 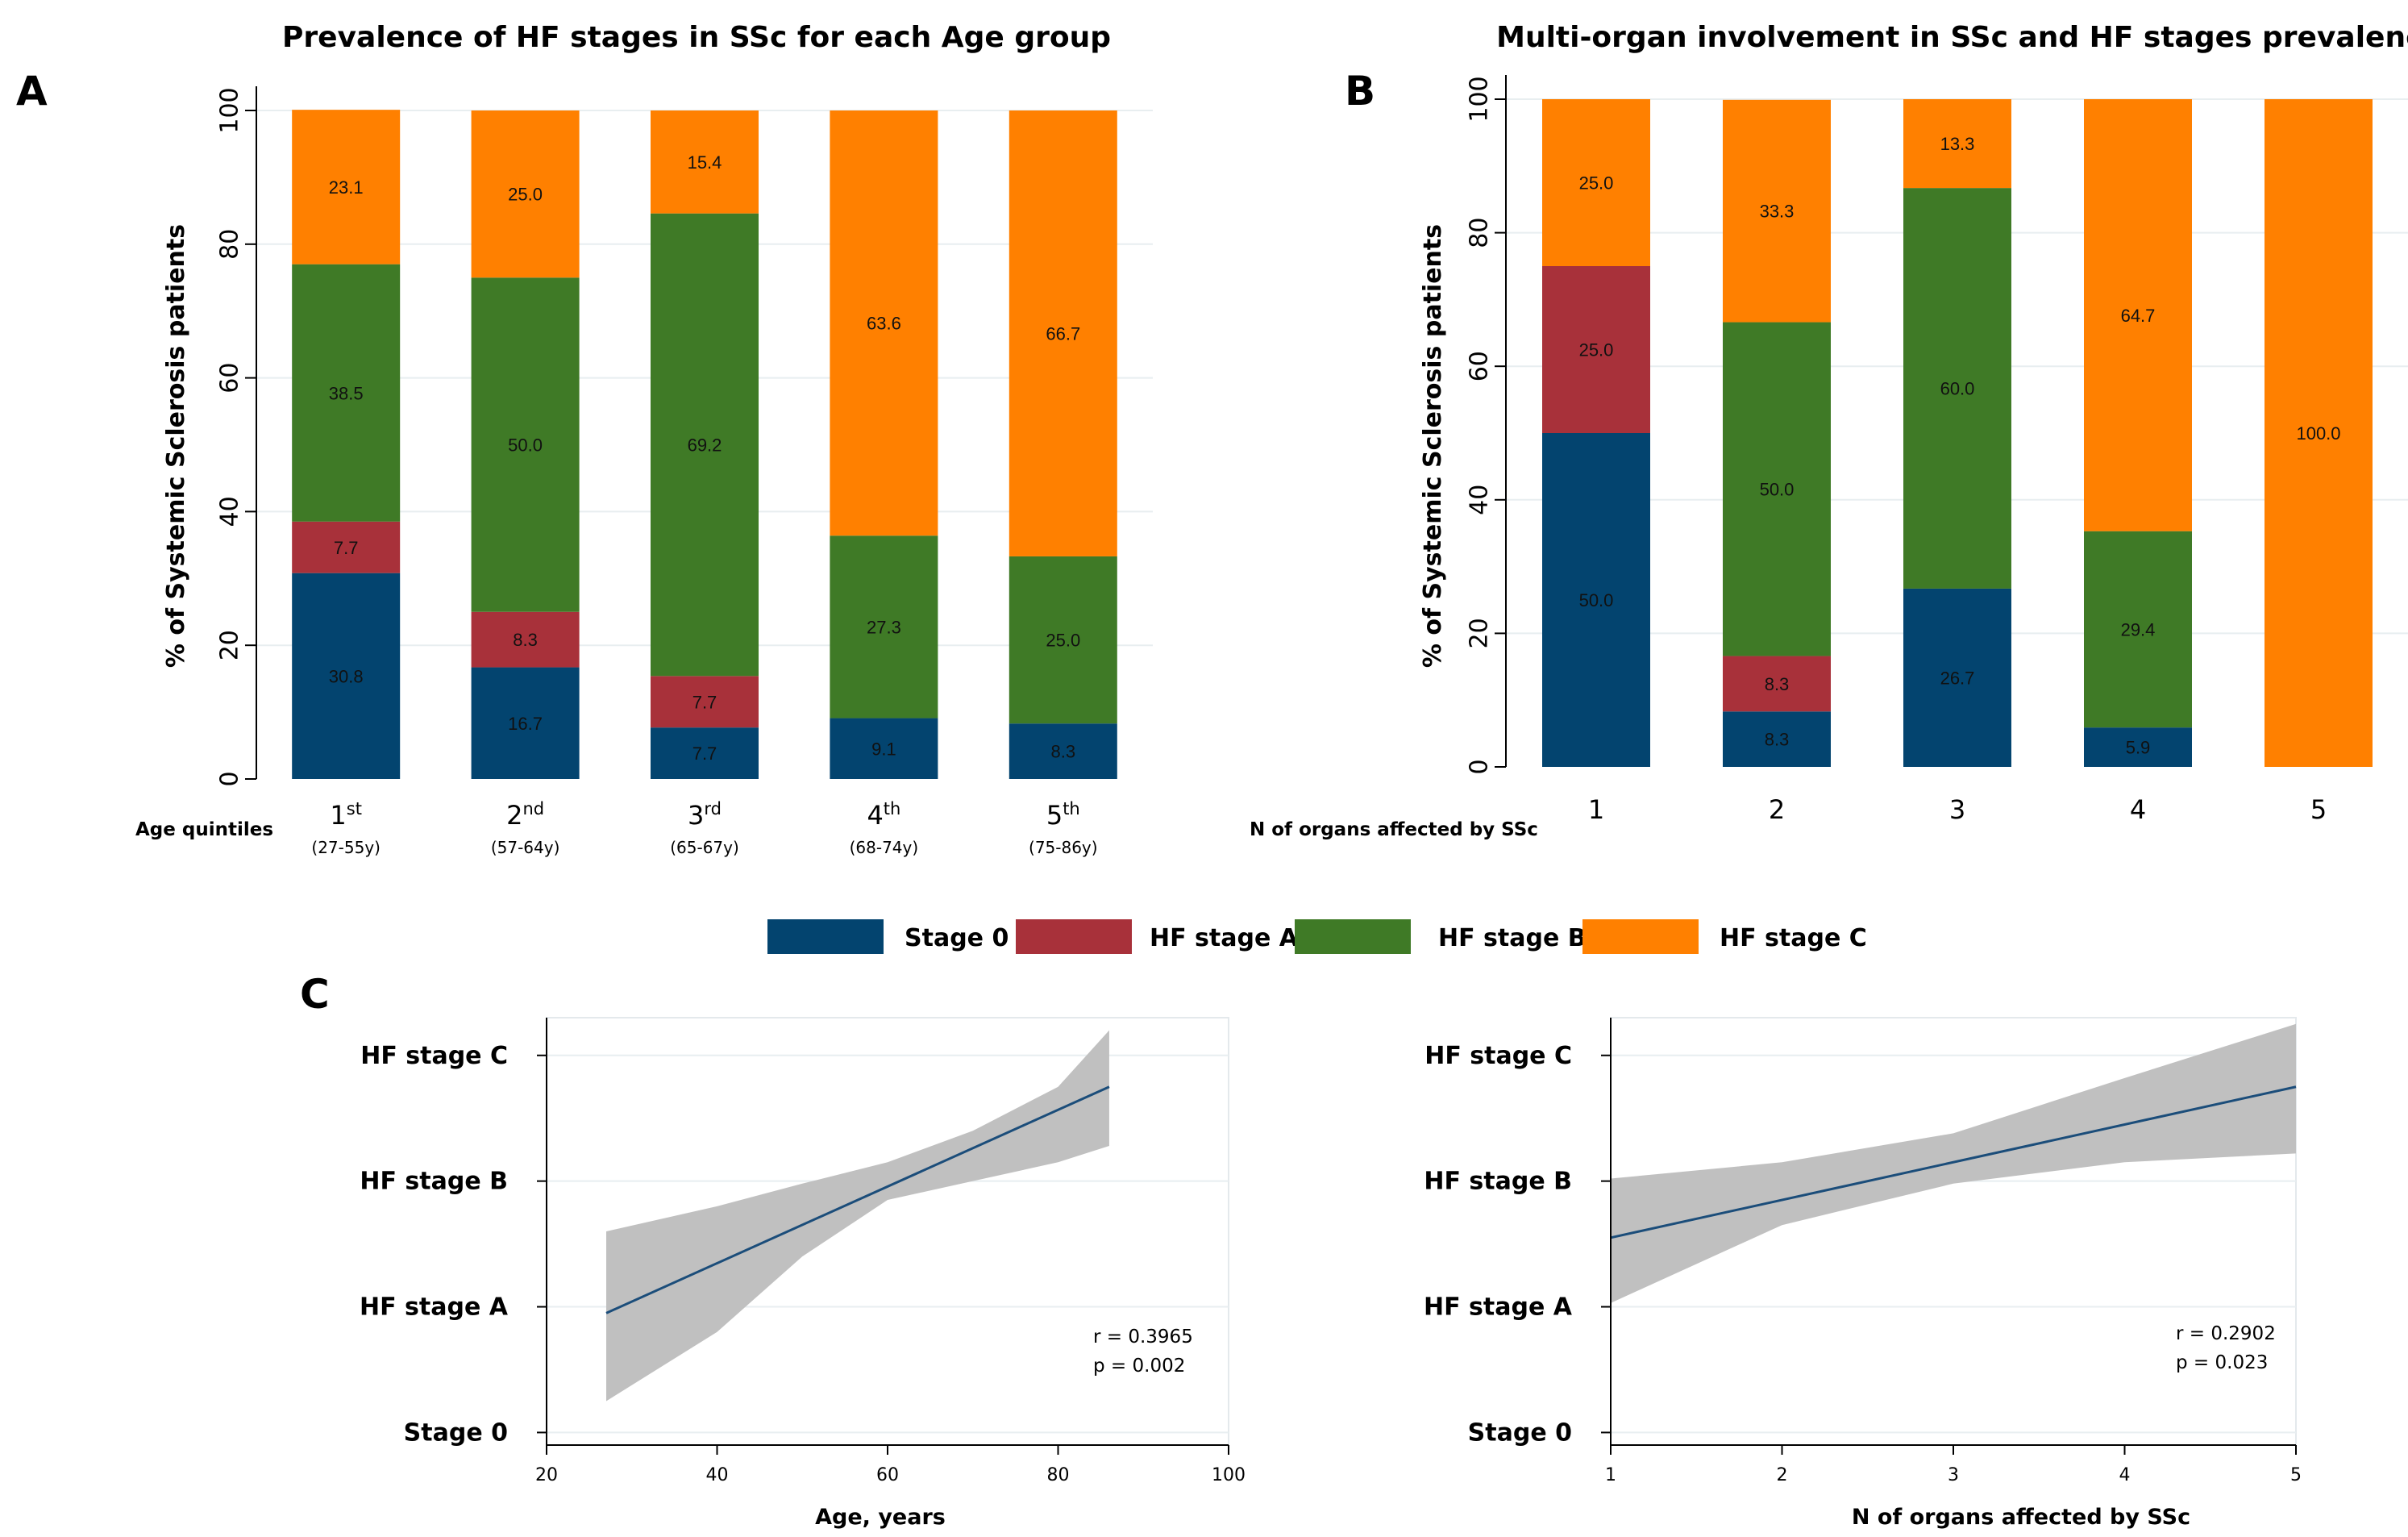 What do you see at coordinates (32, 92) in the screenshot?
I see `panel-a-label: A` at bounding box center [32, 92].